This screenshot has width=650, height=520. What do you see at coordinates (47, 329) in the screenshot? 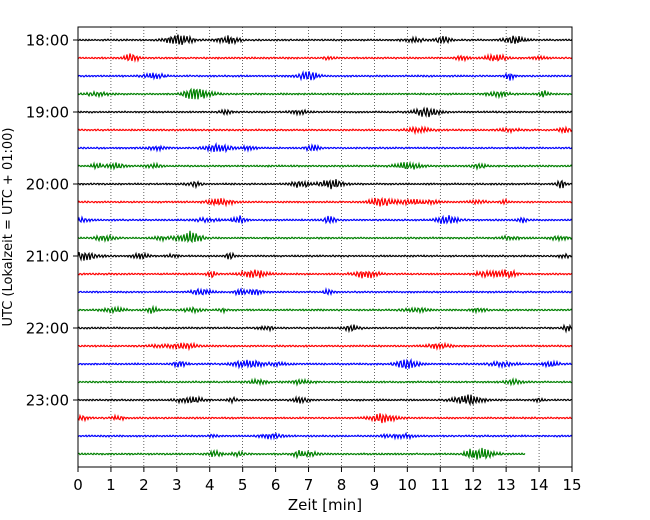
I see `y-tick-label: 22:00` at bounding box center [47, 329].